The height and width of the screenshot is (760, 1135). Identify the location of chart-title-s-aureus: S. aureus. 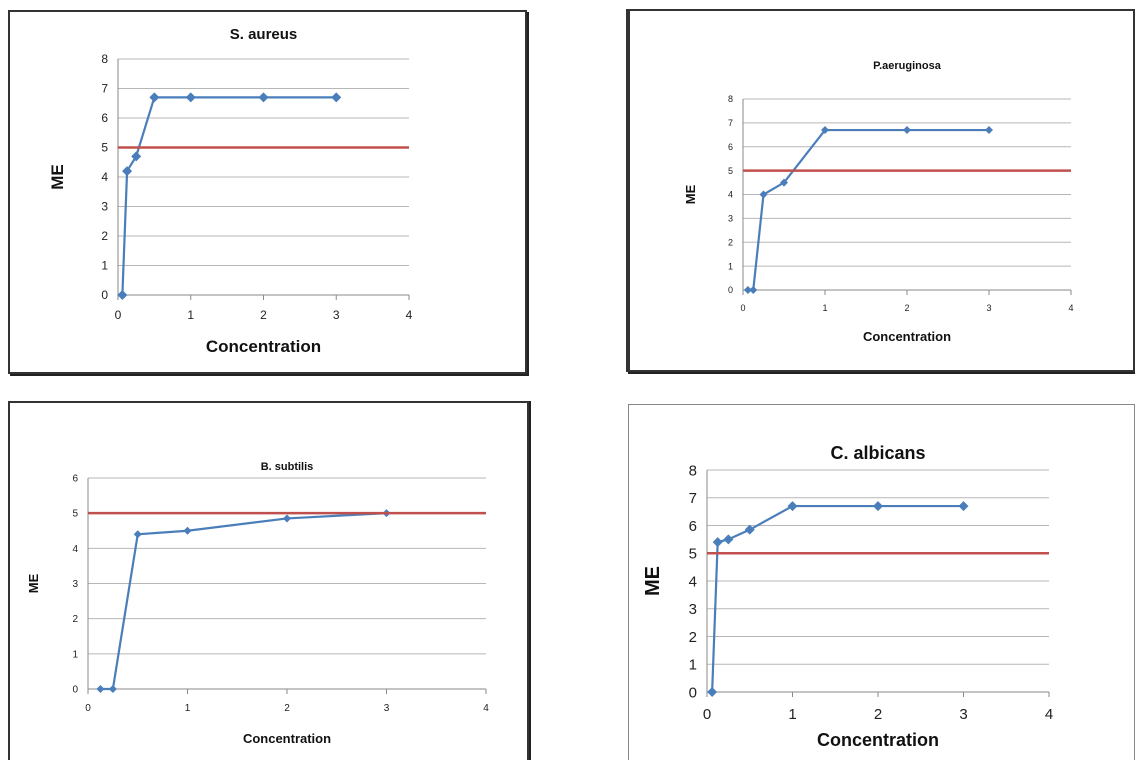
(264, 34).